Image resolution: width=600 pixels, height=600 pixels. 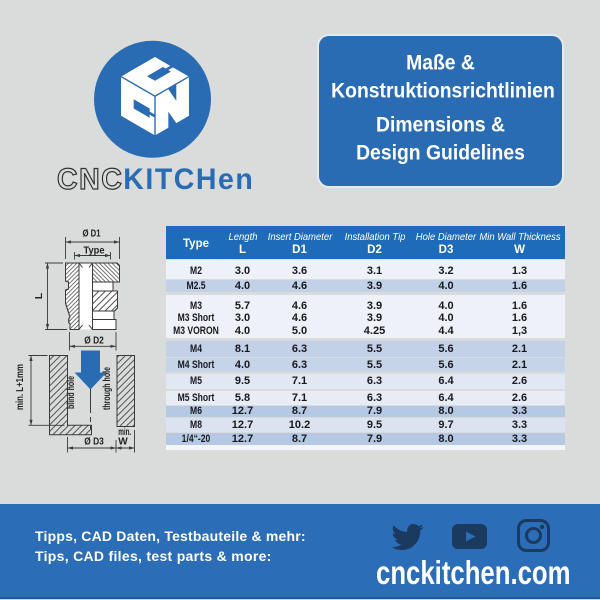 What do you see at coordinates (39, 295) in the screenshot?
I see `svg-text: L` at bounding box center [39, 295].